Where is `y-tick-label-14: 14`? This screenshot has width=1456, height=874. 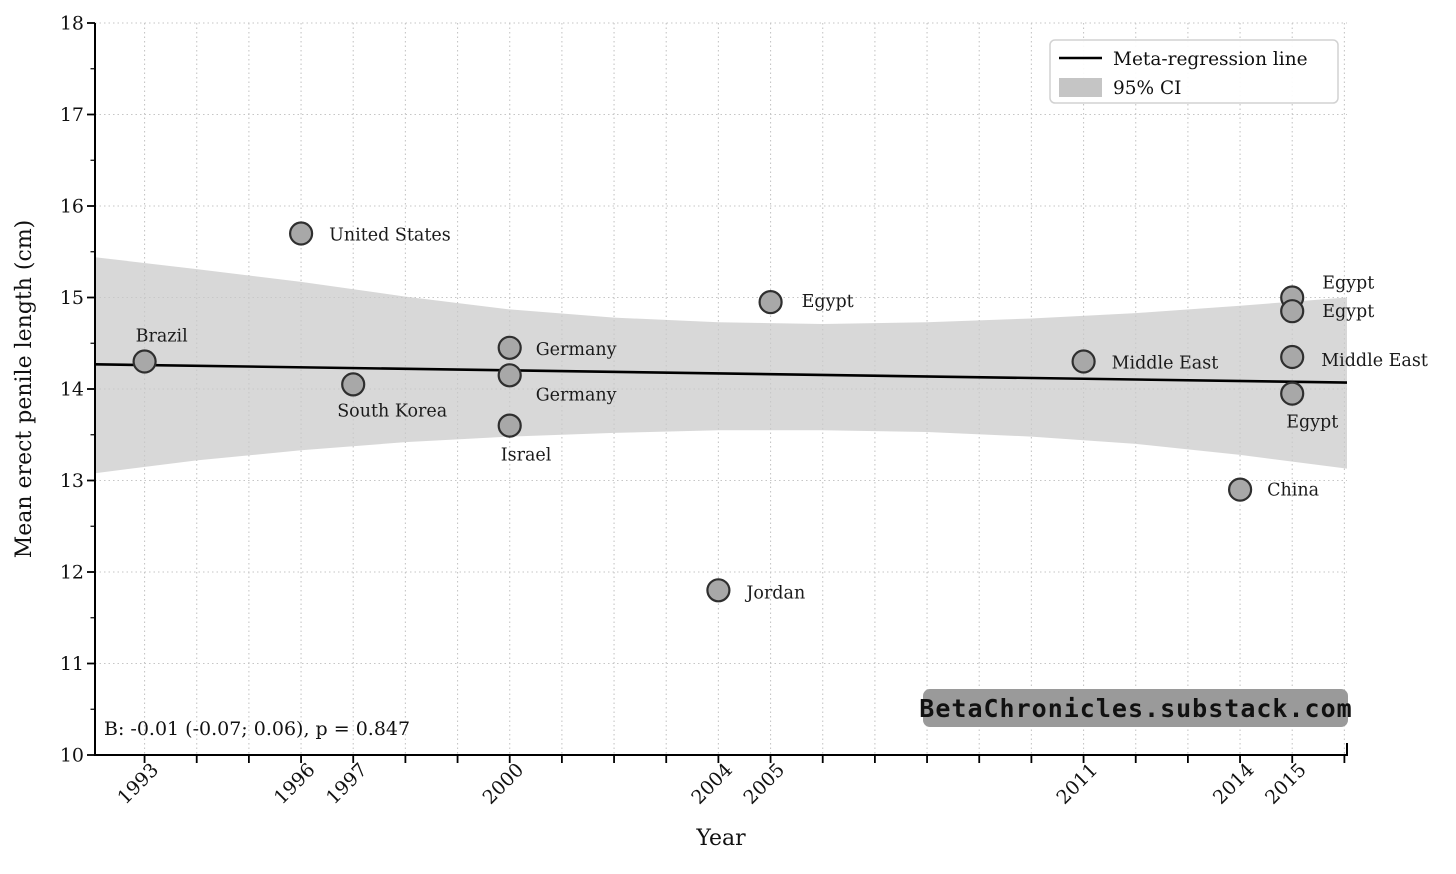
y-tick-label-14: 14 is located at coordinates (72, 390).